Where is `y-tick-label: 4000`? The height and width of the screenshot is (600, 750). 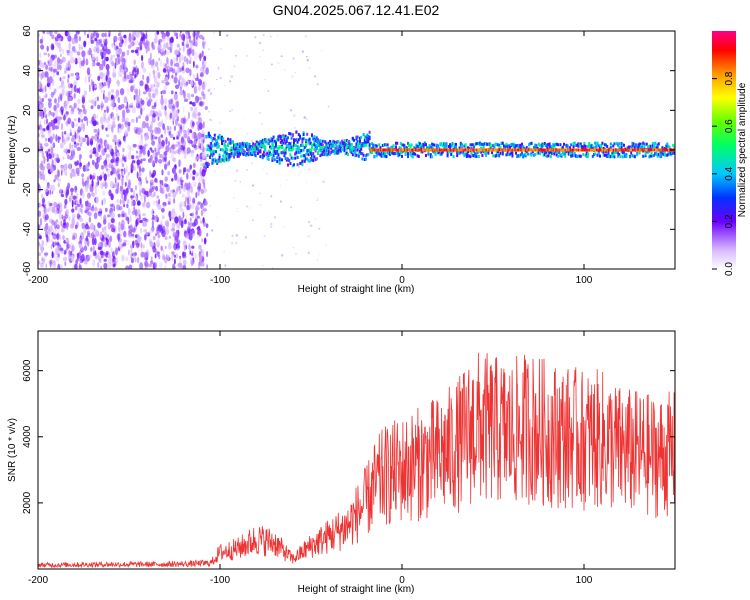
y-tick-label: 4000 is located at coordinates (27, 436).